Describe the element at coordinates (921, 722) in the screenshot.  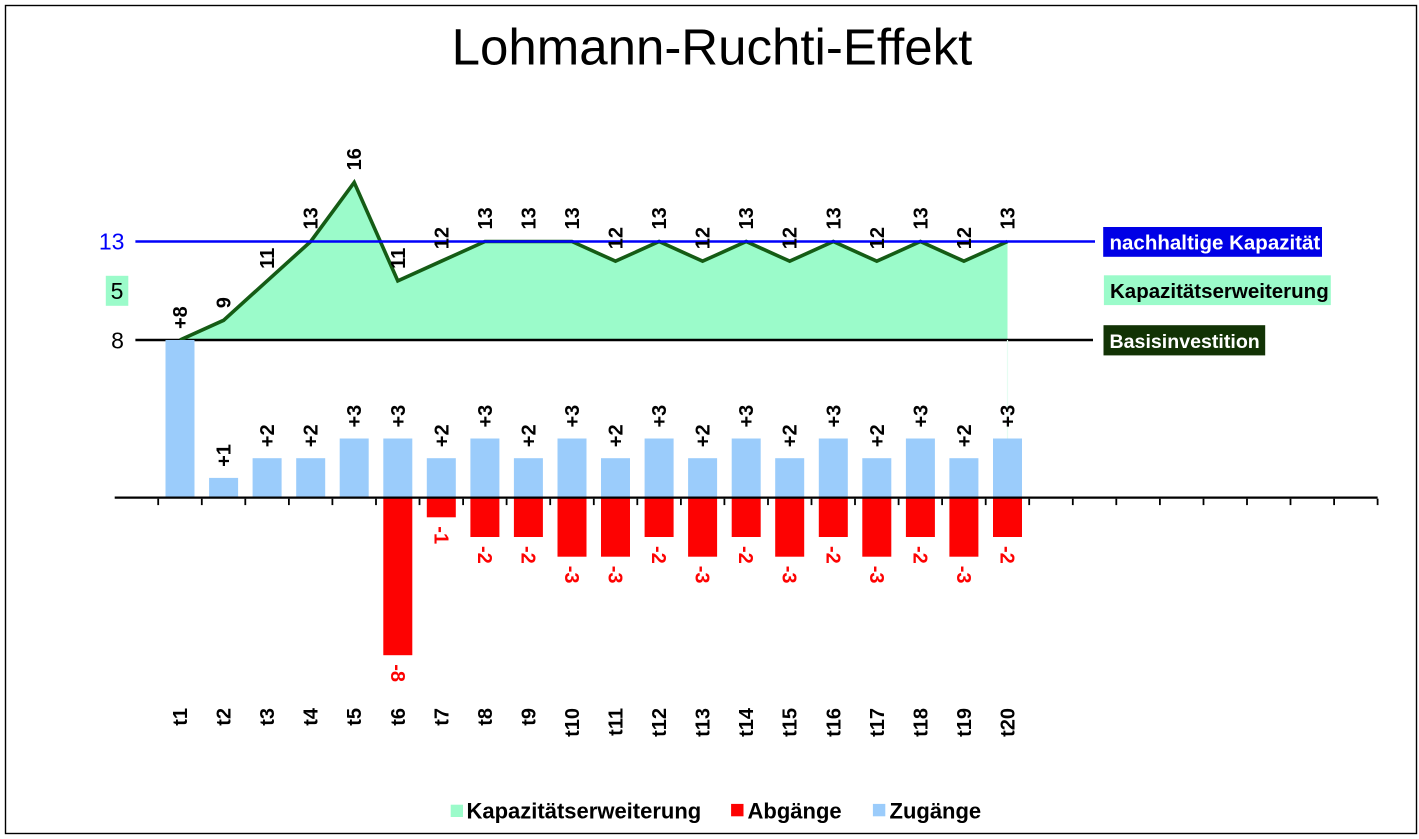
I see `svg-text: t18` at that location.